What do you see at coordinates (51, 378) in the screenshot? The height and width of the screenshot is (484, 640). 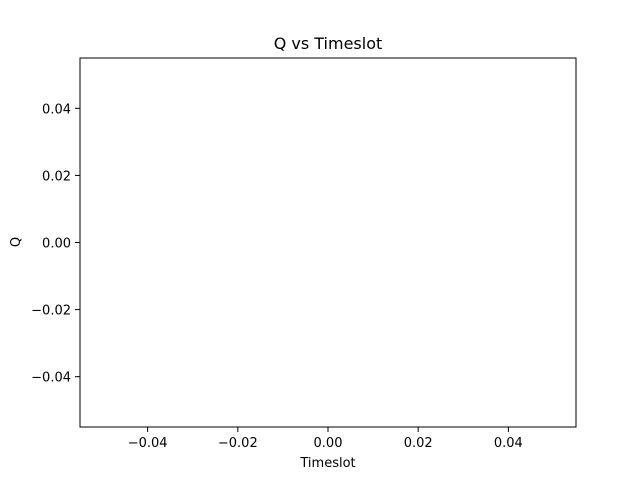 I see `y-tick-label: −0.04` at bounding box center [51, 378].